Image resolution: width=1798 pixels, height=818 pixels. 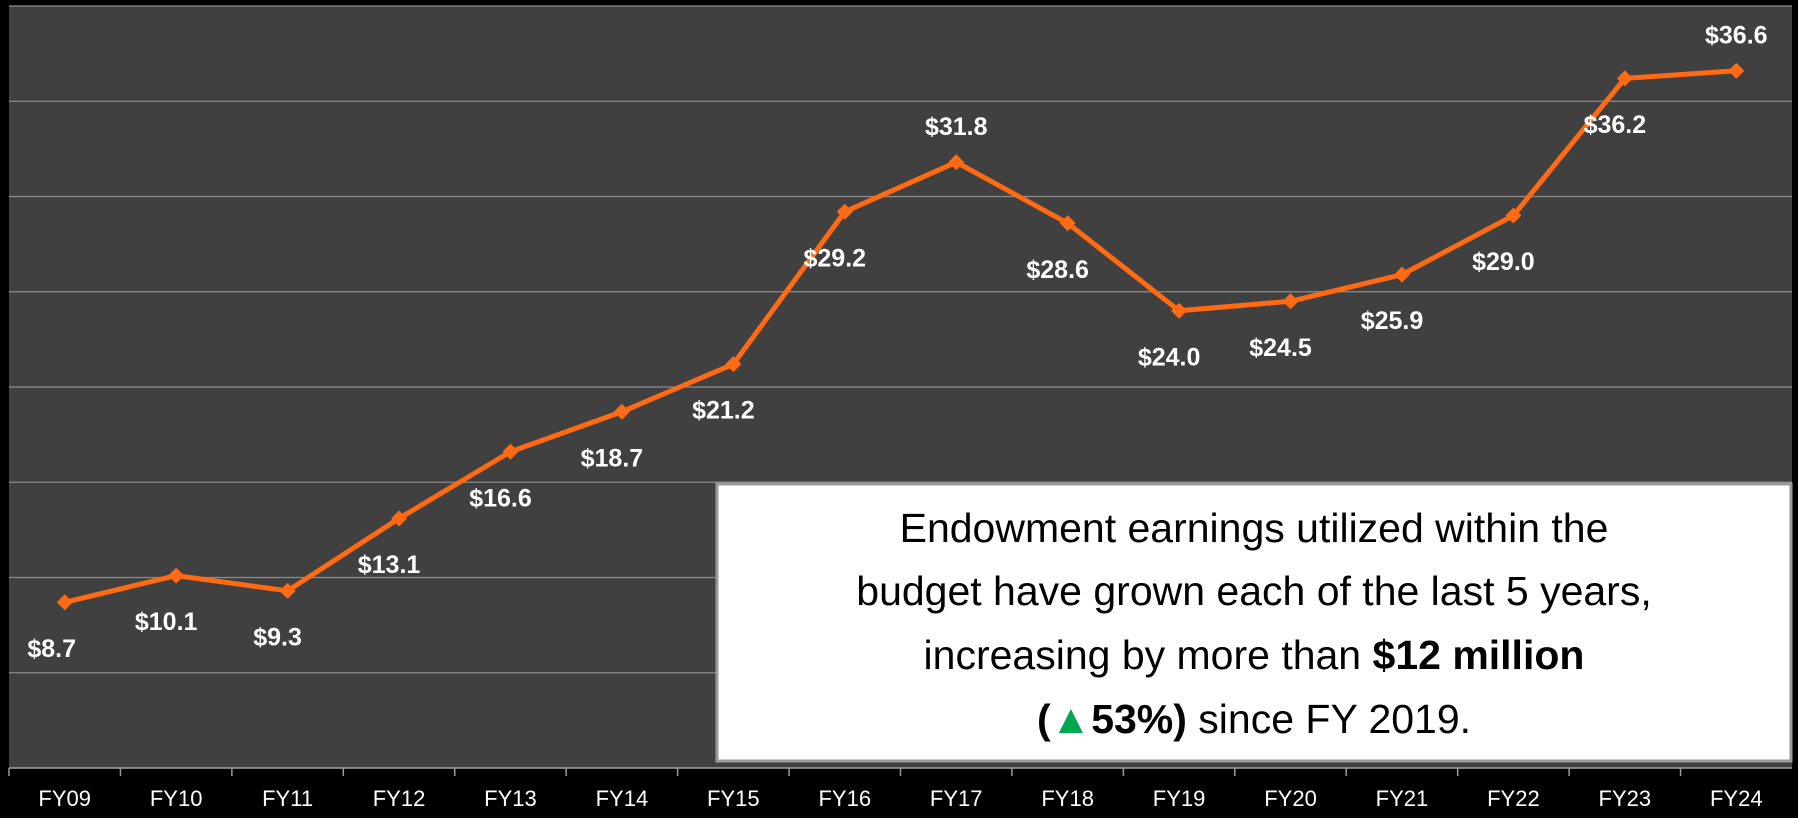 What do you see at coordinates (1057, 270) in the screenshot?
I see `data-label: $28.6` at bounding box center [1057, 270].